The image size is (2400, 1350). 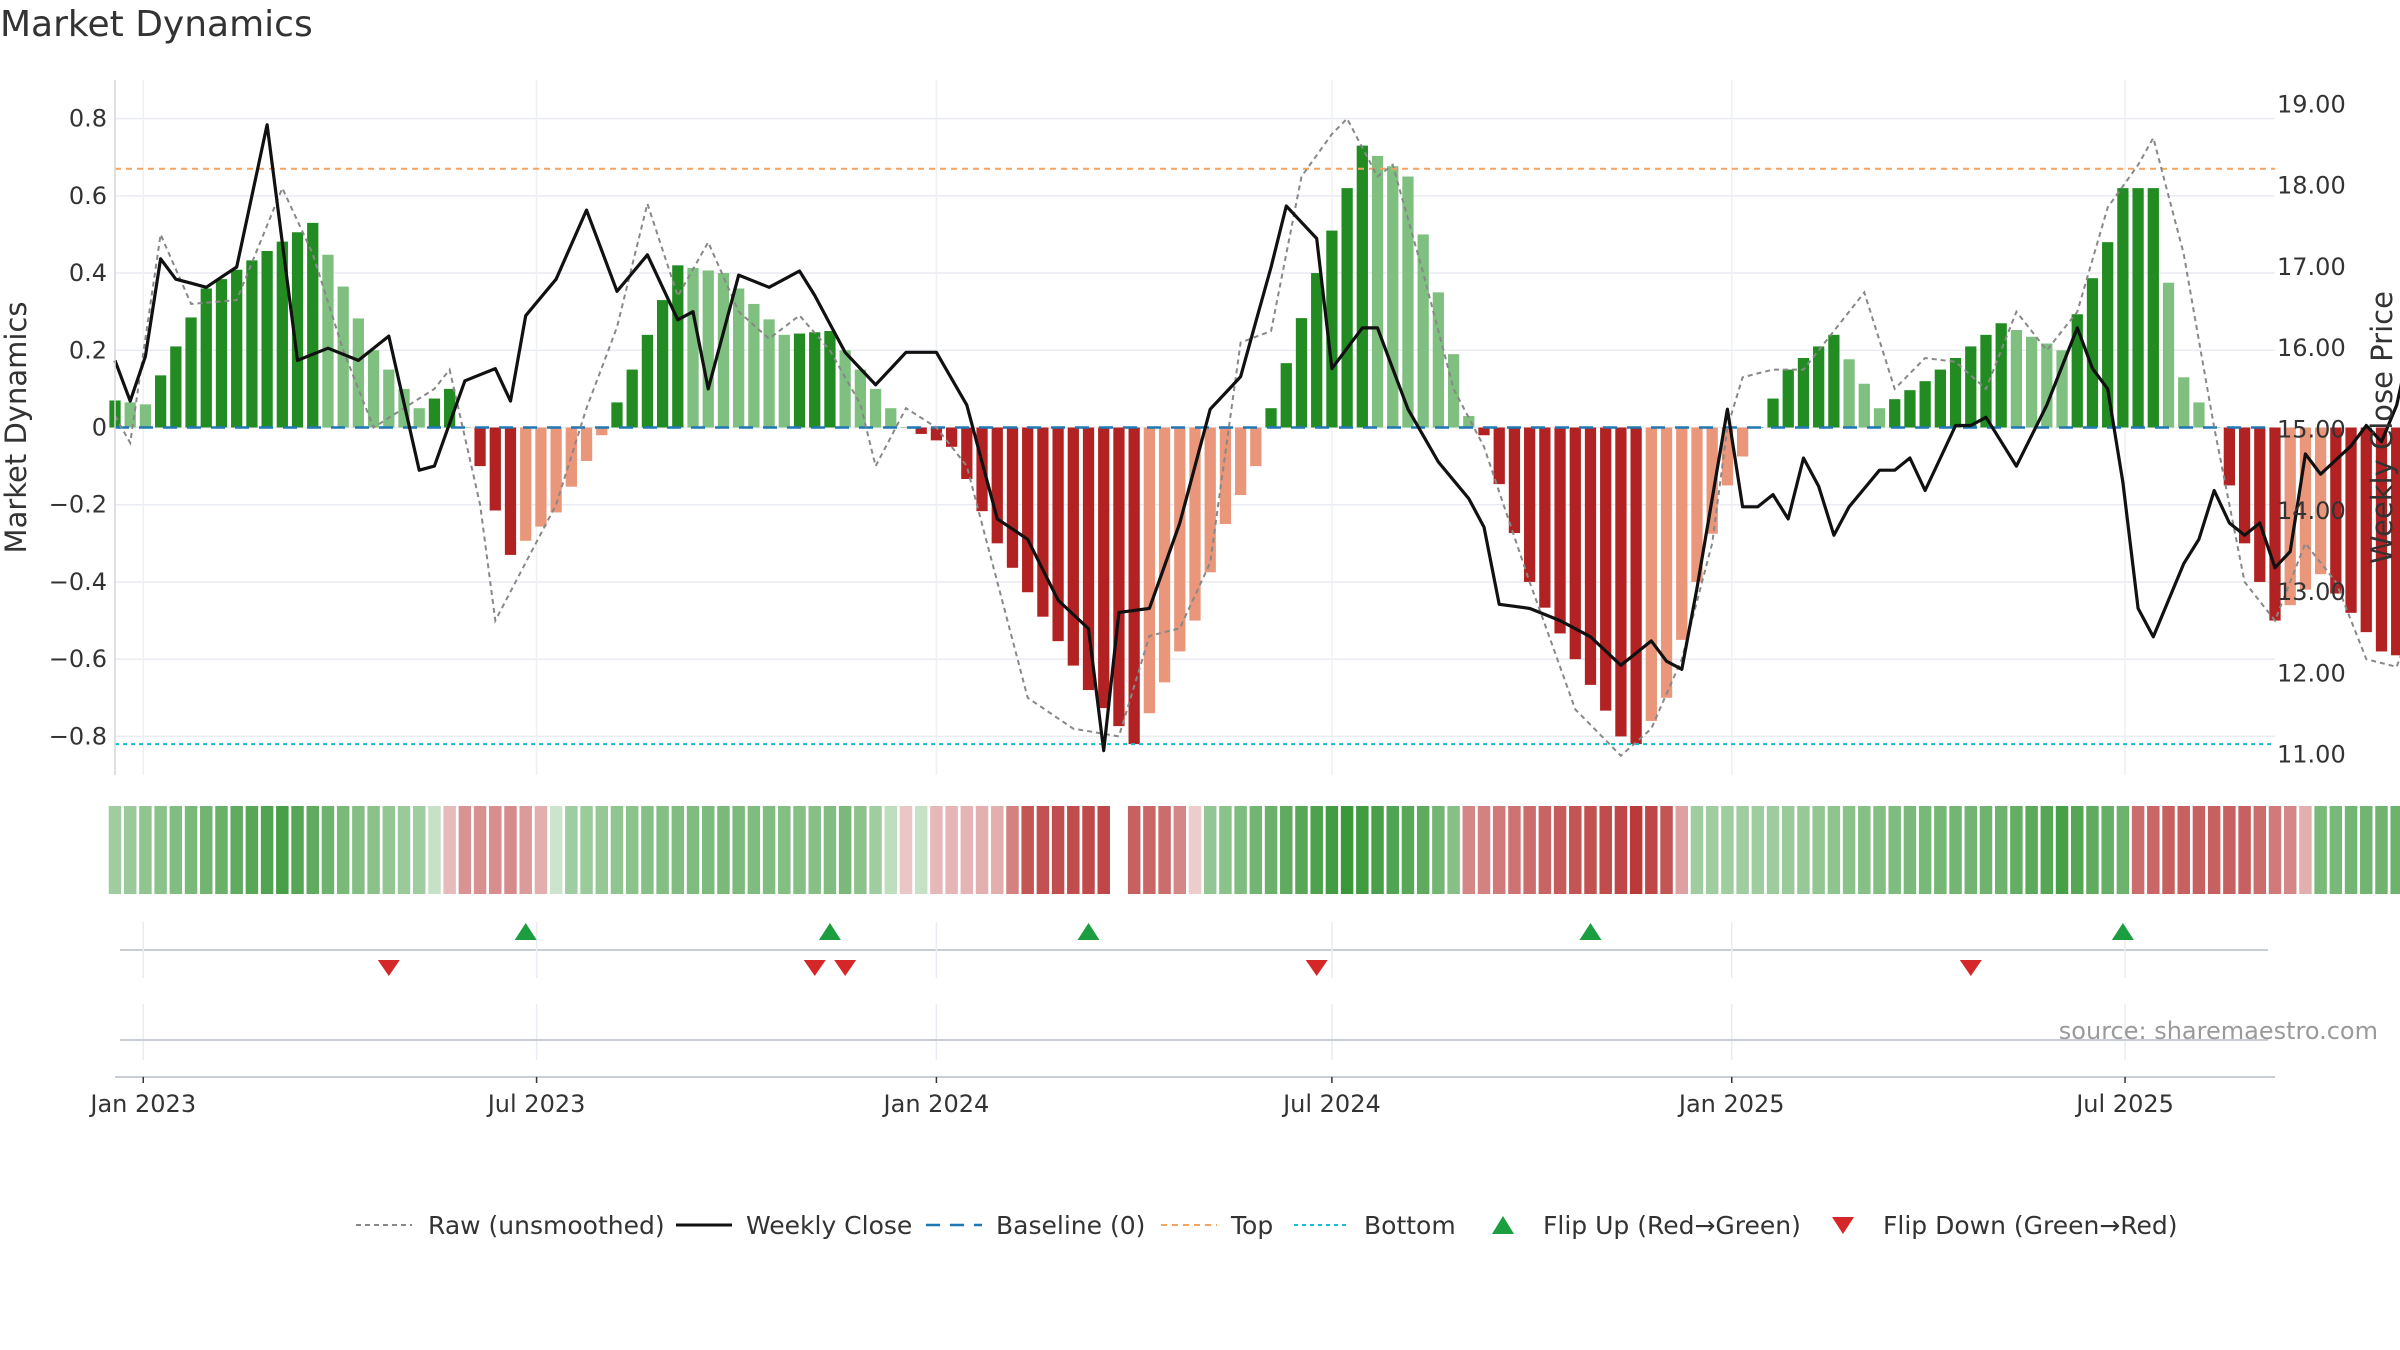 I want to click on x-tick-label: Jul 2023, so click(x=536, y=1104).